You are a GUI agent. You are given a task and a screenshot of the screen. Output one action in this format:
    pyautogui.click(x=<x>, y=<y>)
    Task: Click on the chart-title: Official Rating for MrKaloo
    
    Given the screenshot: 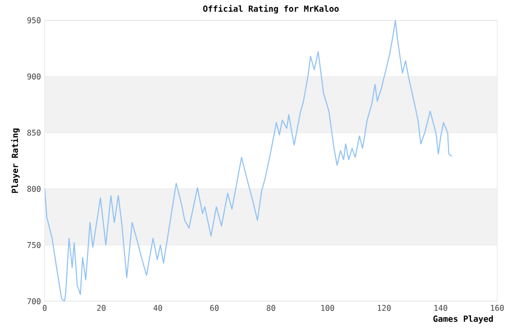 What is the action you would take?
    pyautogui.click(x=271, y=9)
    